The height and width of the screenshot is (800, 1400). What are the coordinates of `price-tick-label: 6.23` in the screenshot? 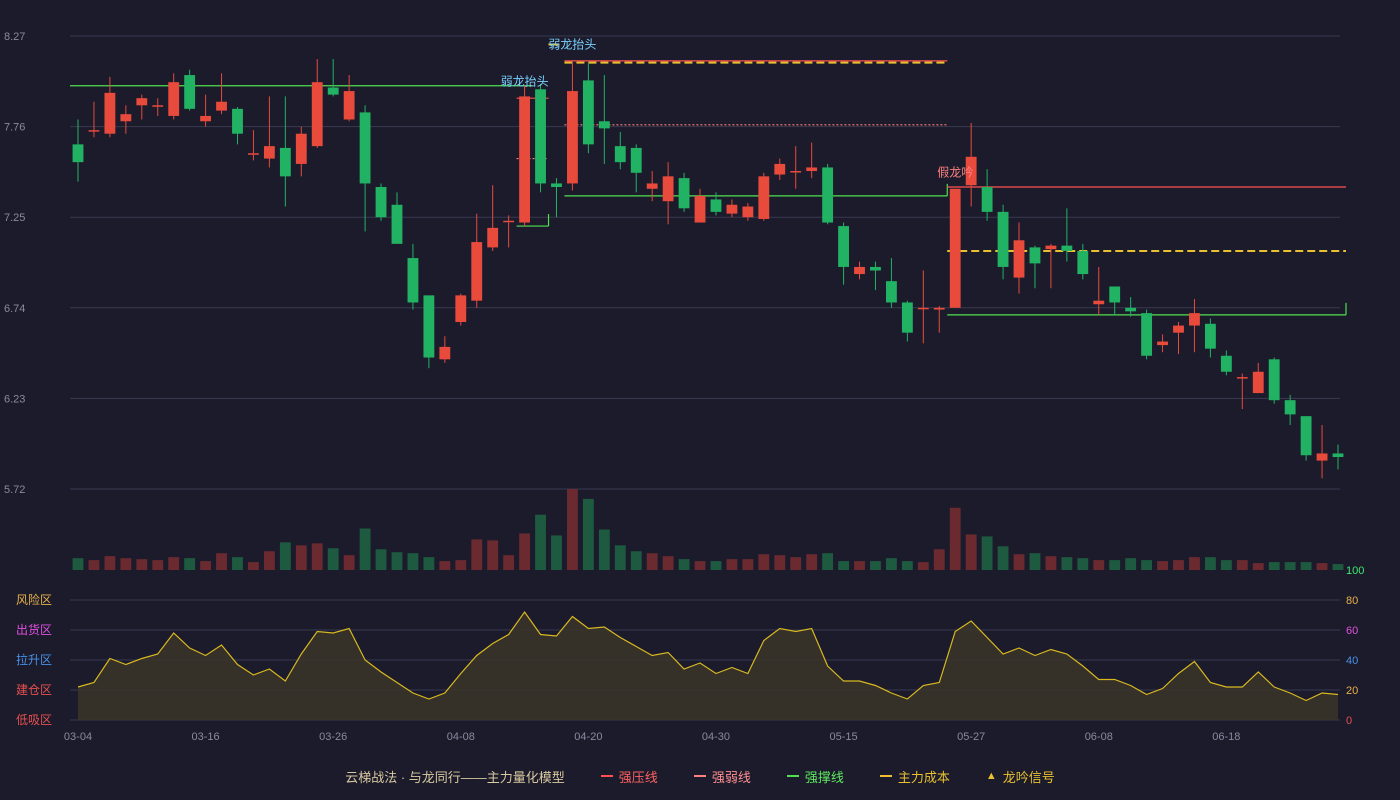 It's located at (14, 399).